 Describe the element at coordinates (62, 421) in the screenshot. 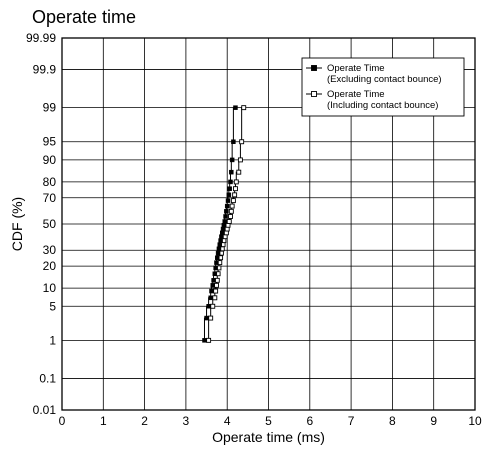

I see `x-tick-label: 0` at that location.